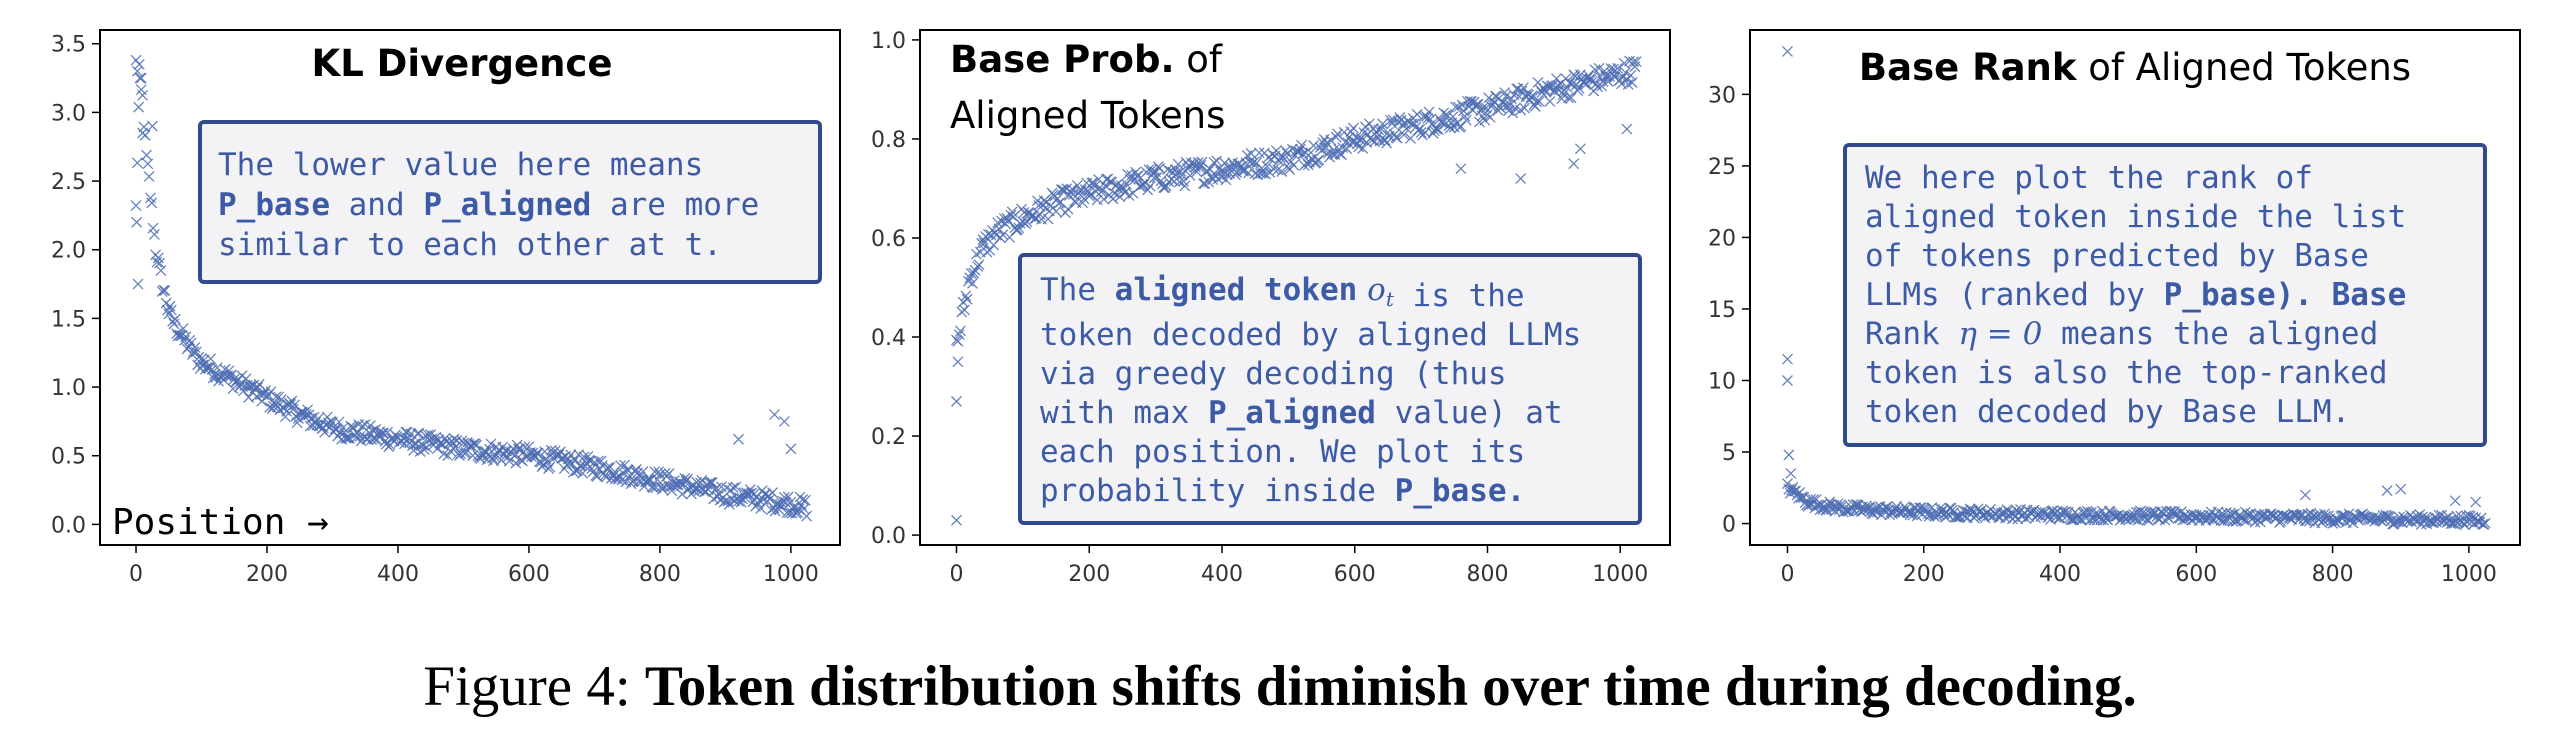  Describe the element at coordinates (2135, 67) in the screenshot. I see `base-rank-title: Base Rank of Aligned Tokens` at that location.